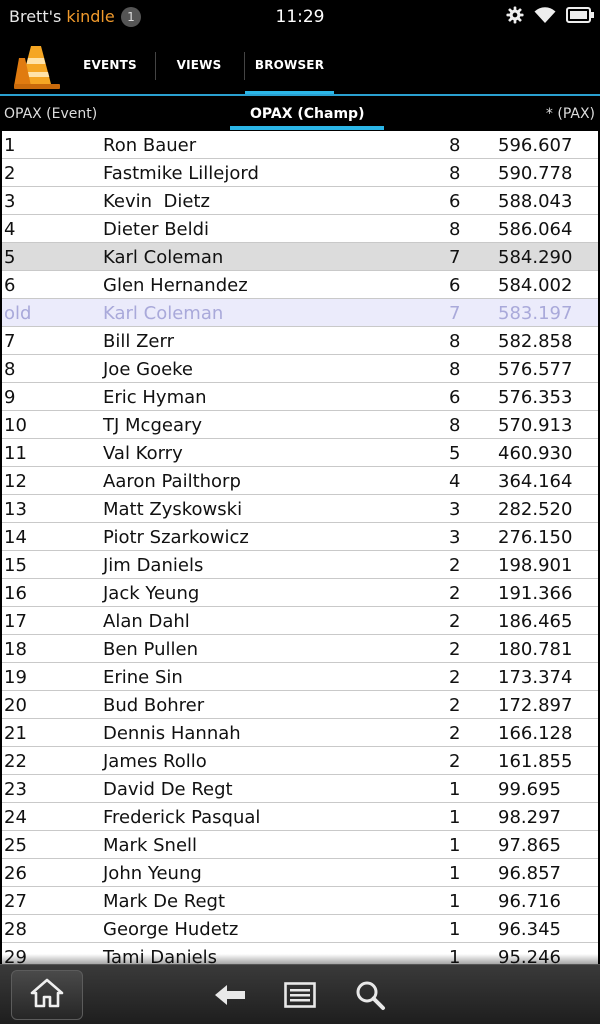  I want to click on name-cell: Mark De Regt, so click(164, 901).